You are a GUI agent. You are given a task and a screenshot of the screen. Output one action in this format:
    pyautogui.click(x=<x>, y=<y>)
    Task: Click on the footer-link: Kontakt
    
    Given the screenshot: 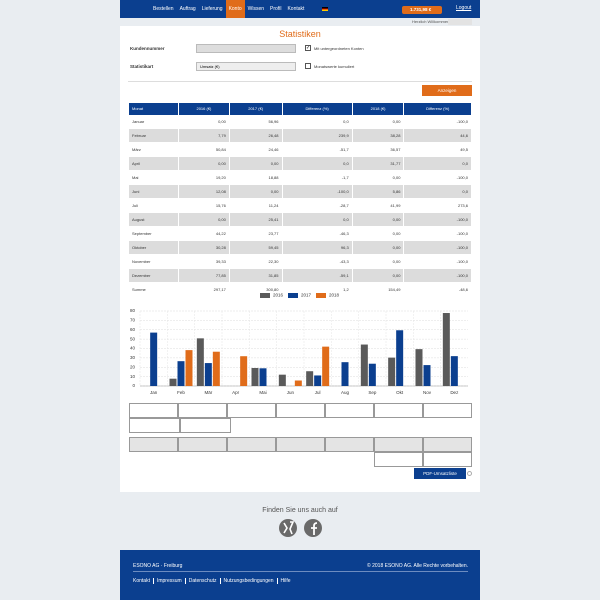 What is the action you would take?
    pyautogui.click(x=141, y=581)
    